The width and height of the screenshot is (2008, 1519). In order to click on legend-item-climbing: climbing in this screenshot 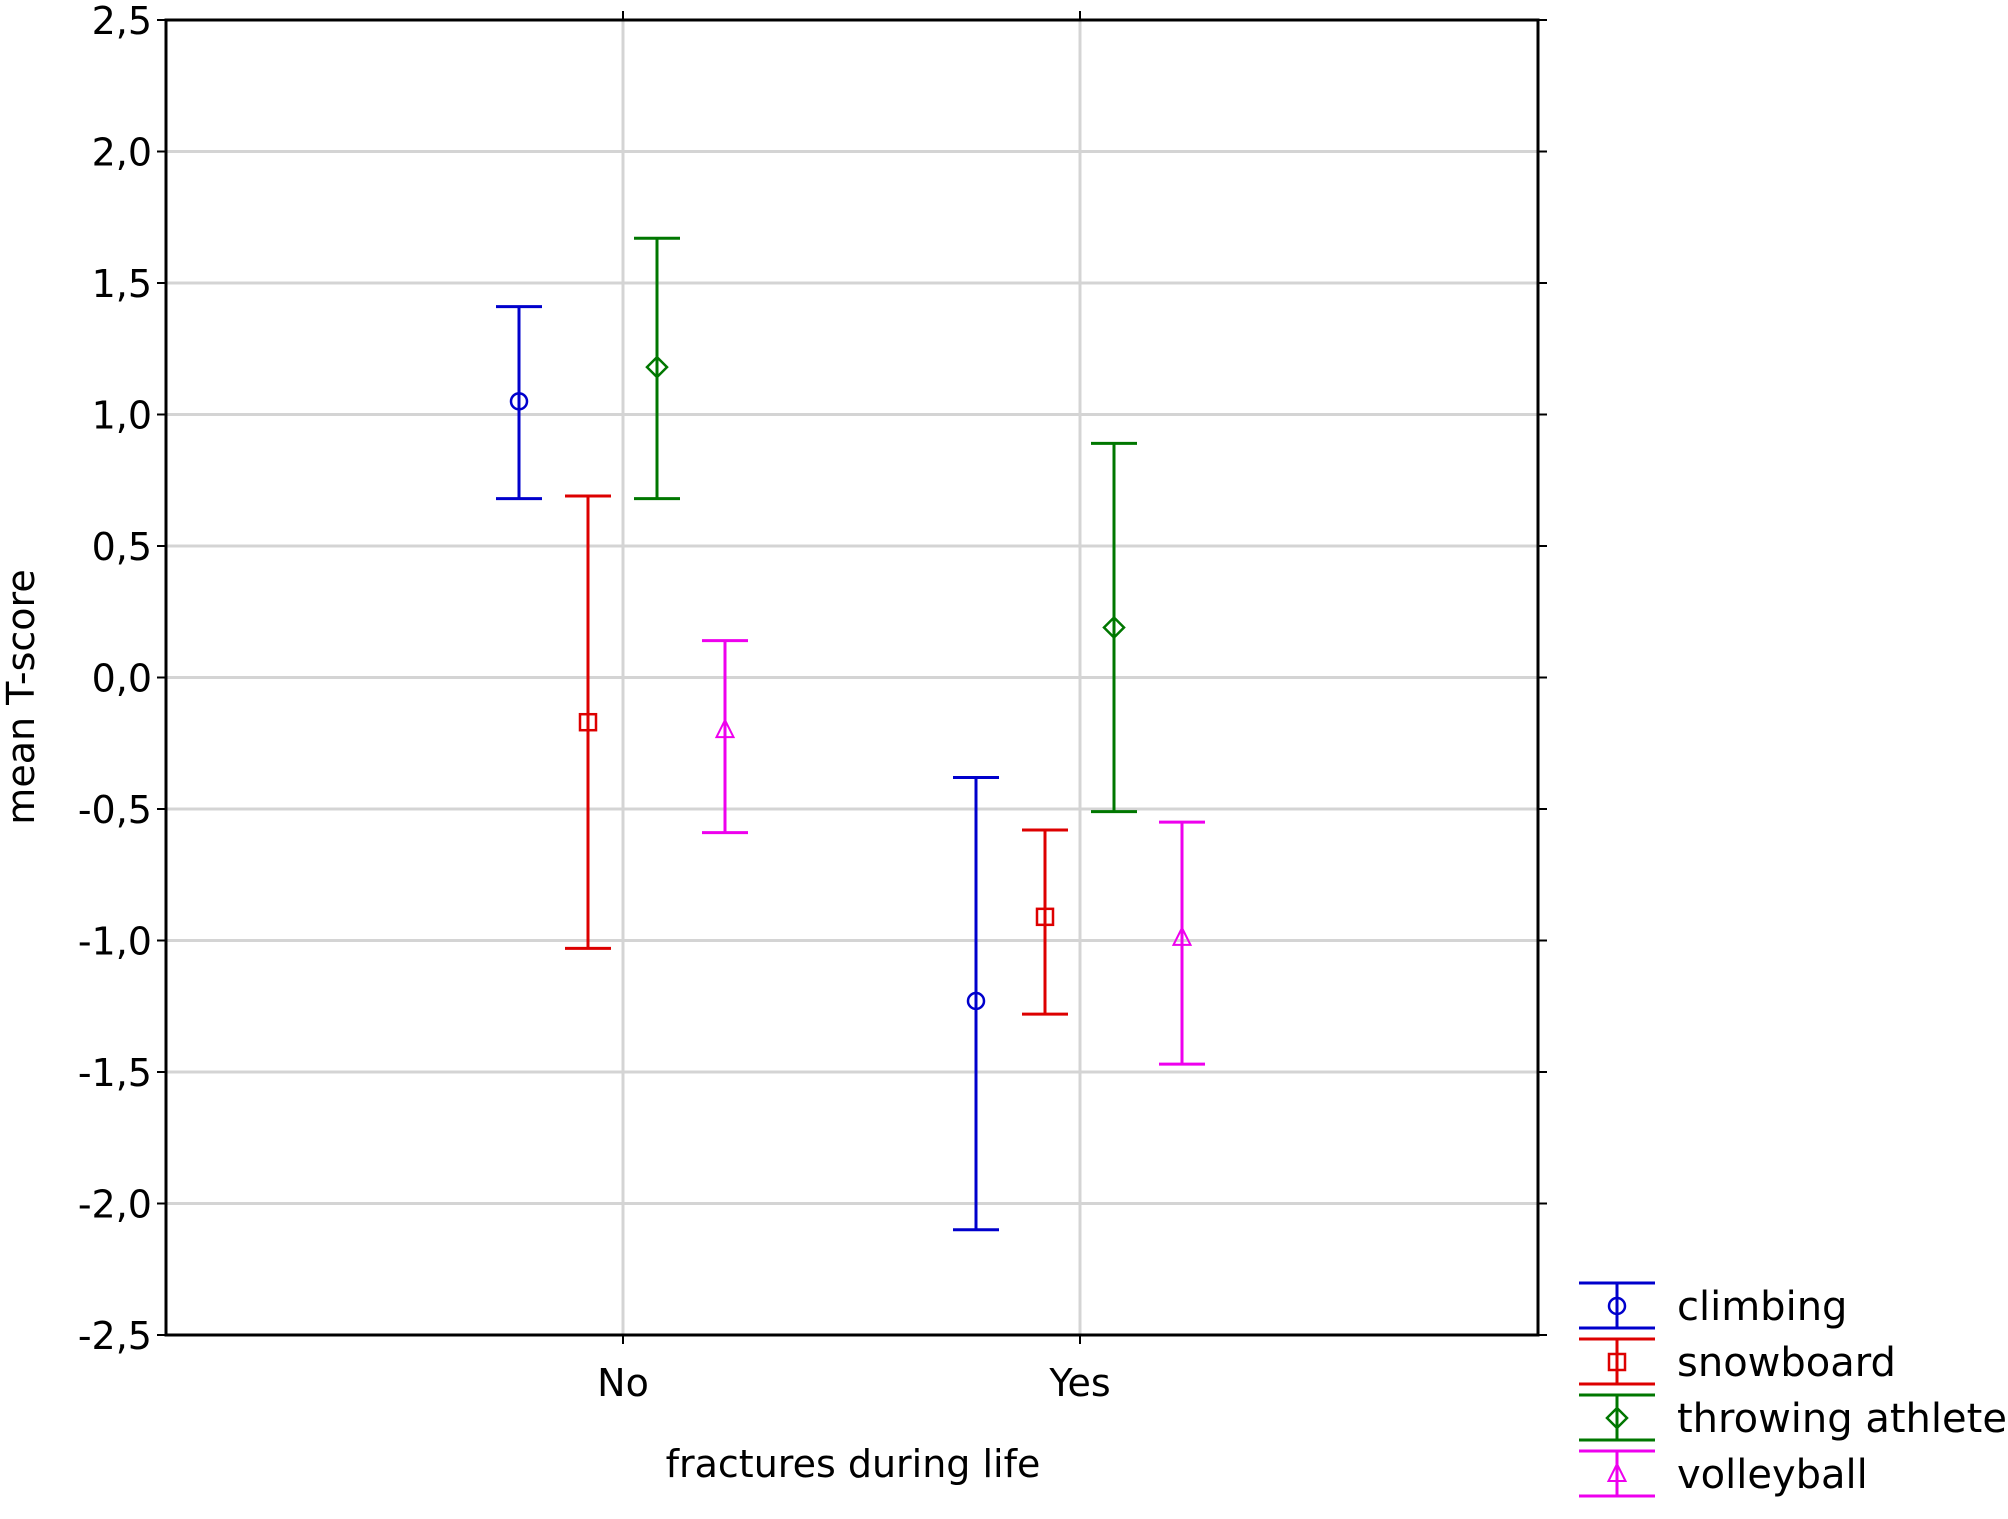, I will do `click(1713, 1305)`.